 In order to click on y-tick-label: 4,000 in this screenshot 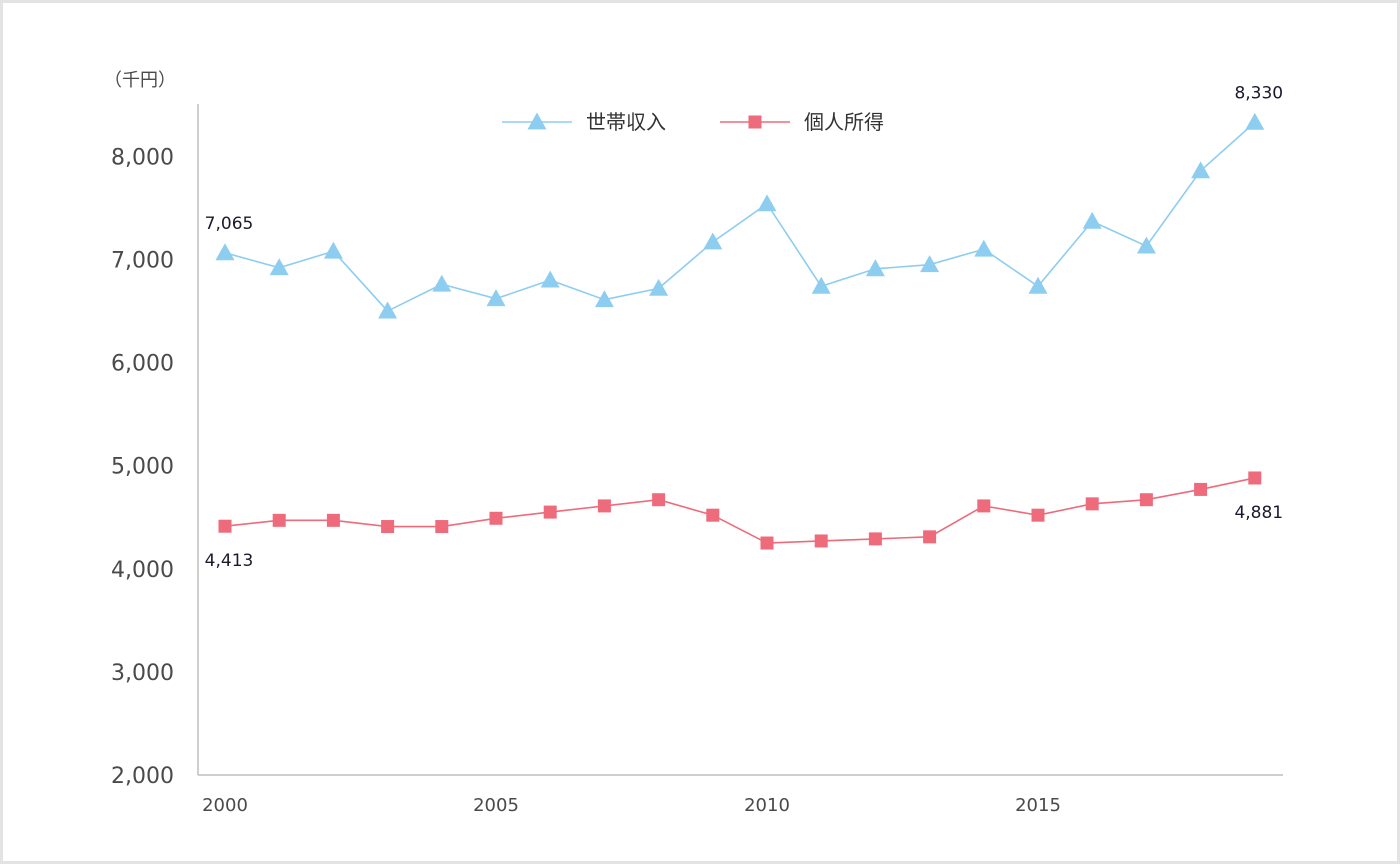, I will do `click(142, 570)`.